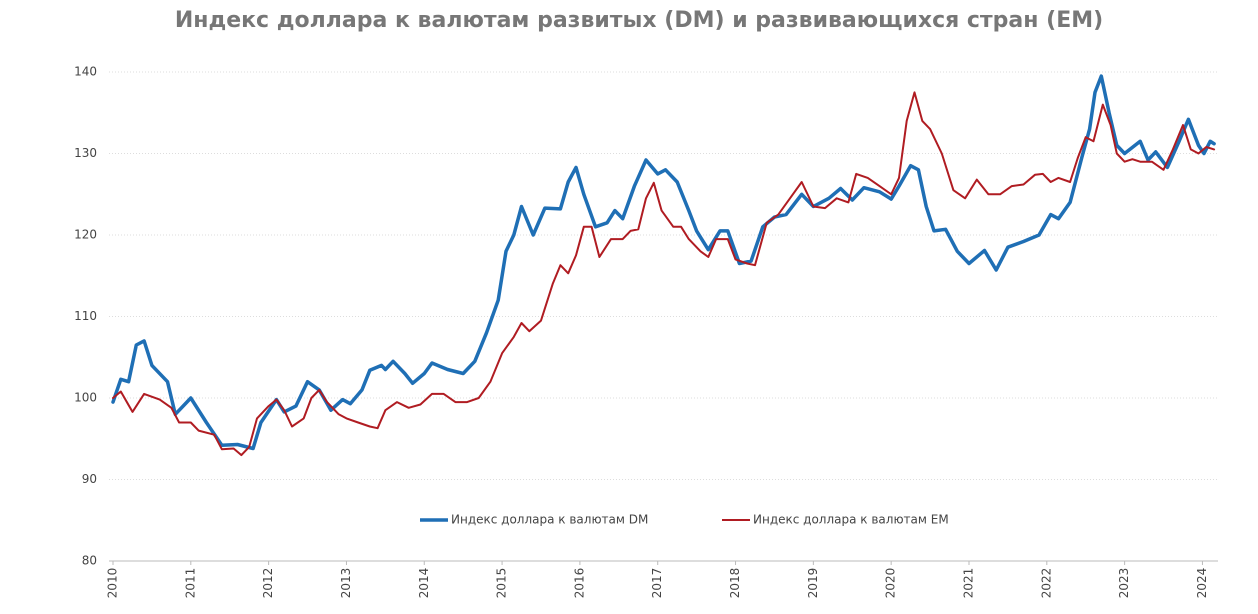 This screenshot has height=614, width=1258. What do you see at coordinates (891, 583) in the screenshot?
I see `x-tick-label: 2020` at bounding box center [891, 583].